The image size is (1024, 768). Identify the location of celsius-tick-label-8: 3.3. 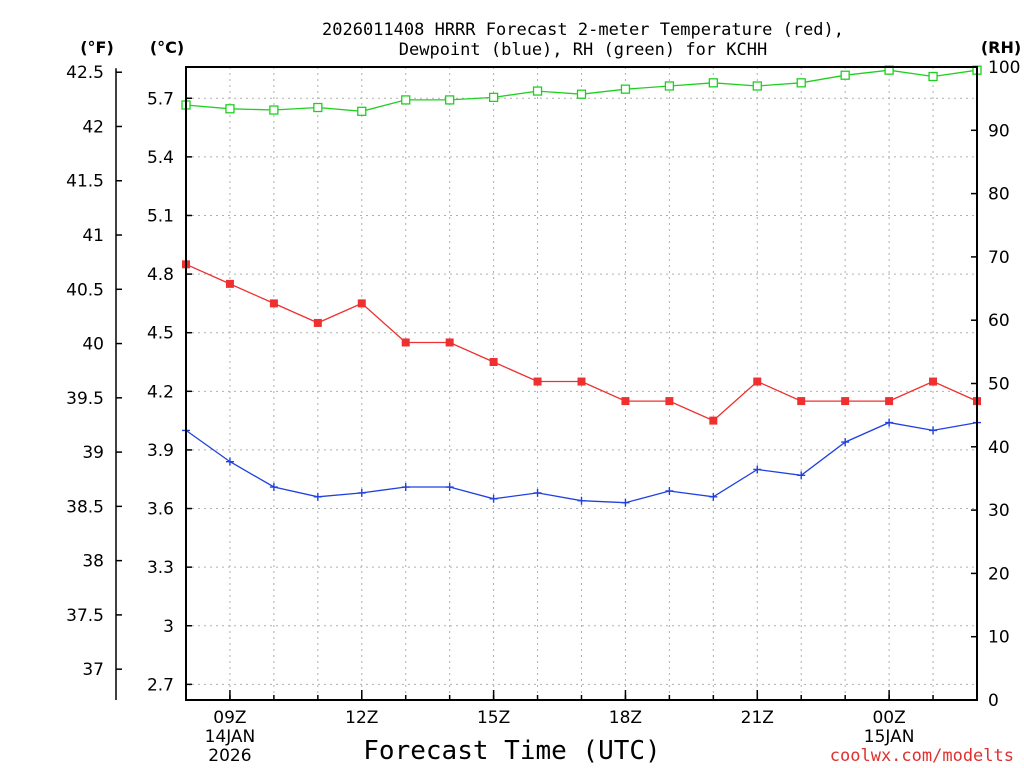
(160, 568).